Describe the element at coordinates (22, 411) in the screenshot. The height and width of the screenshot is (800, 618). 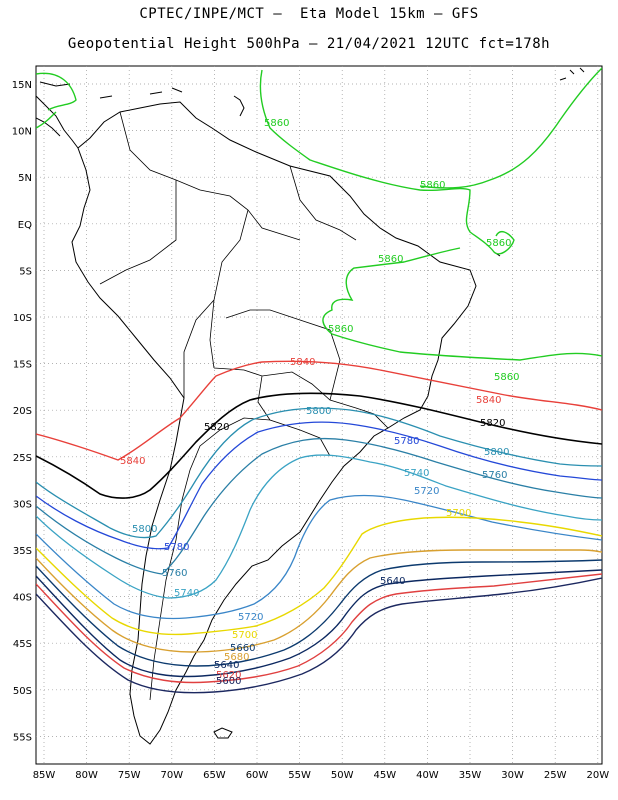
I see `lat-tick-label: 20S` at that location.